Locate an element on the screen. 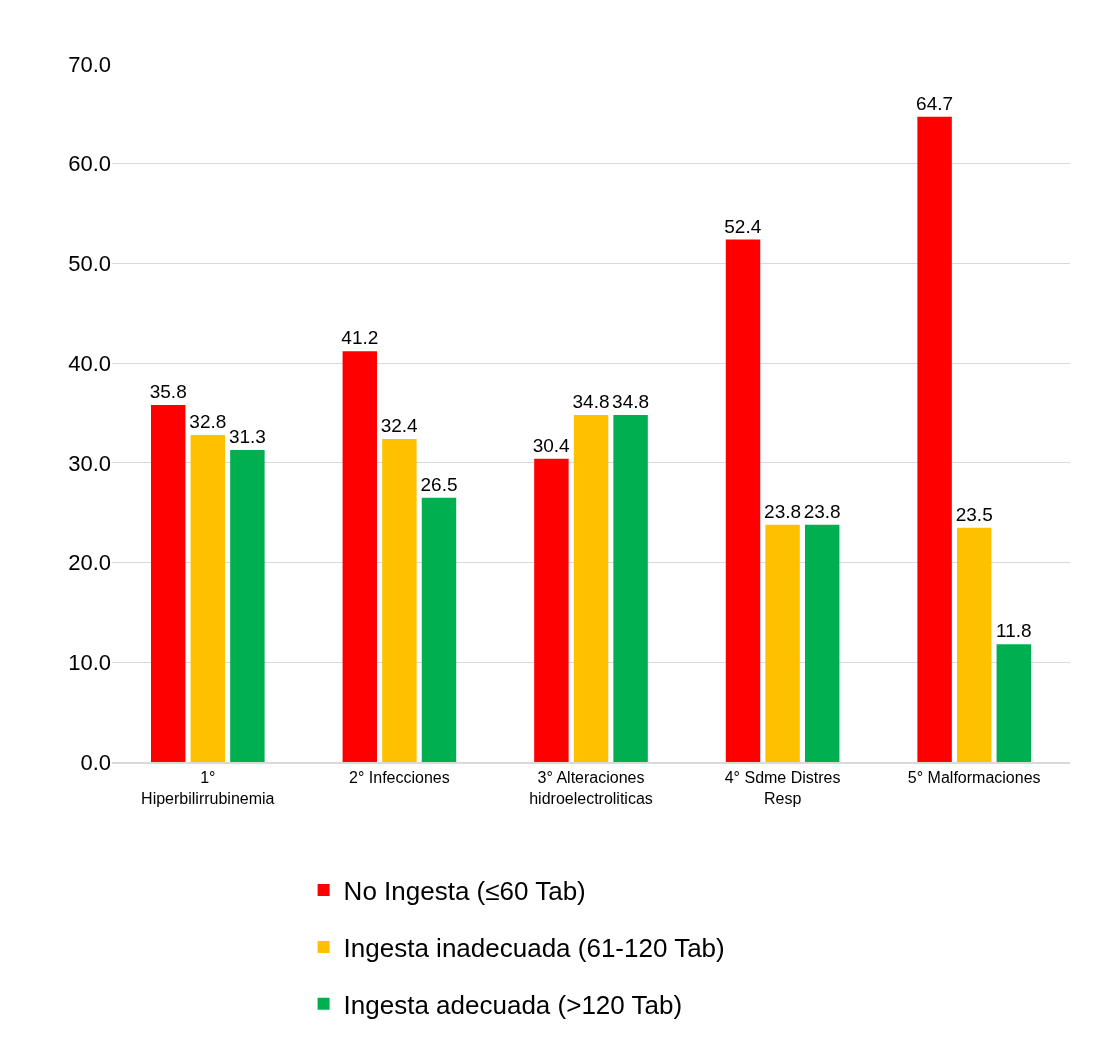  y-tick-label: 70.0 is located at coordinates (89, 64).